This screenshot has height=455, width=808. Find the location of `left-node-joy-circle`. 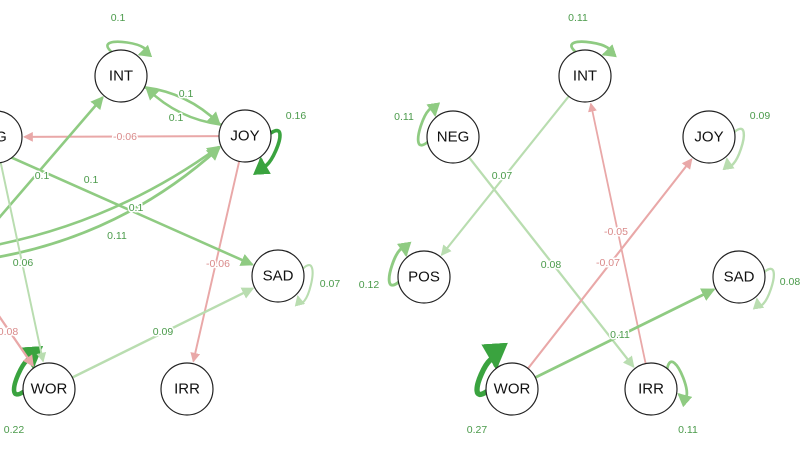

left-node-joy-circle is located at coordinates (245, 136).